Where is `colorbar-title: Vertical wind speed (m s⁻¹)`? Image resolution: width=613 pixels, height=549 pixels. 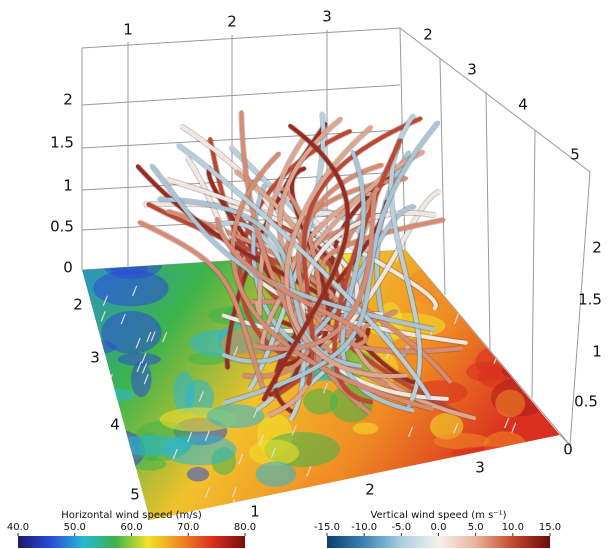 colorbar-title: Vertical wind speed (m s⁻¹) is located at coordinates (438, 515).